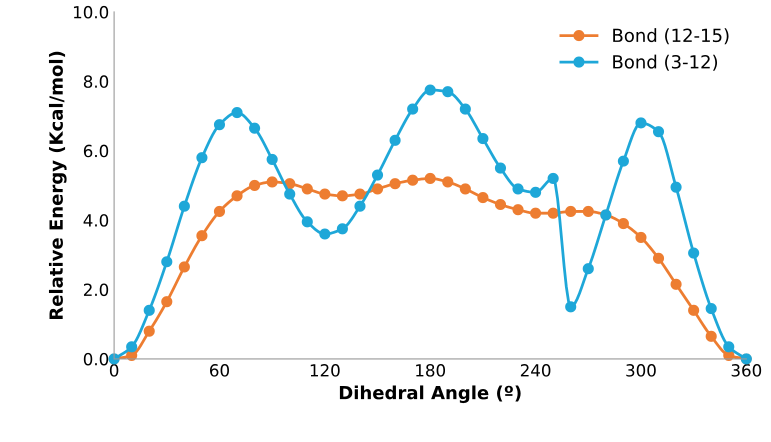 The width and height of the screenshot is (771, 442). Describe the element at coordinates (114, 370) in the screenshot. I see `x-tick-label: 0` at that location.